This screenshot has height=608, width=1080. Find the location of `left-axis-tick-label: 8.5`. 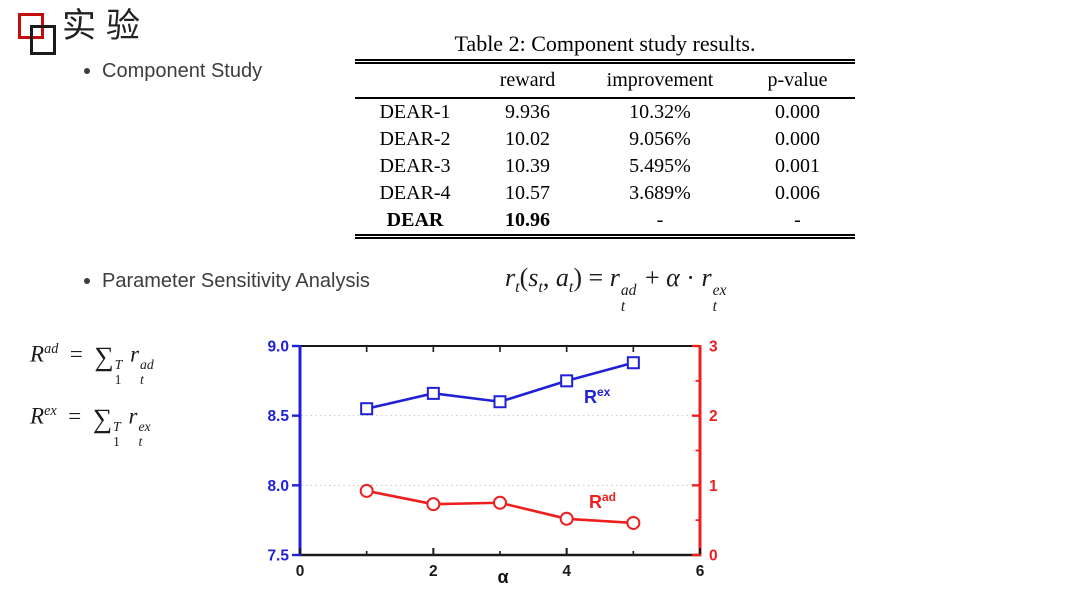

left-axis-tick-label: 8.5 is located at coordinates (278, 416).